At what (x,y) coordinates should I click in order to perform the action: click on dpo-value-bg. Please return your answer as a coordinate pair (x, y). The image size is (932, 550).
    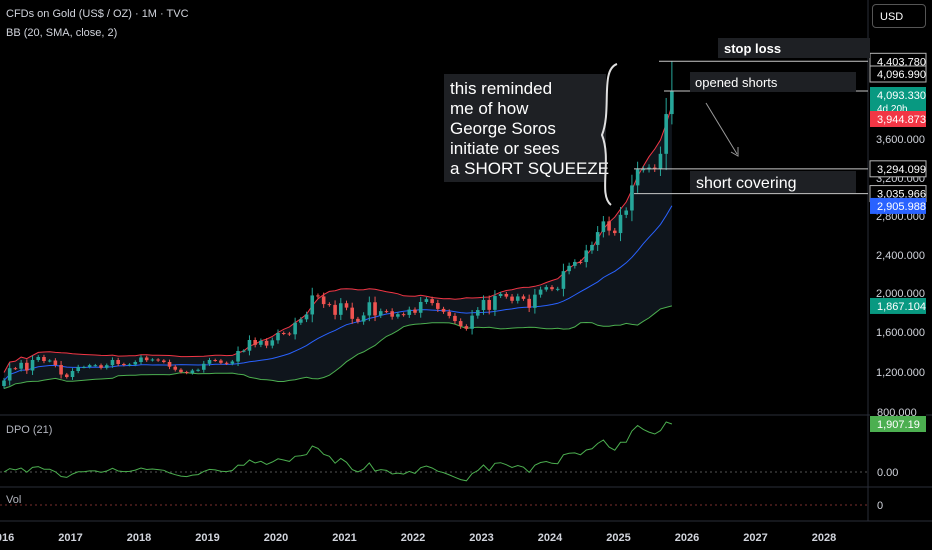
    Looking at the image, I should click on (898, 424).